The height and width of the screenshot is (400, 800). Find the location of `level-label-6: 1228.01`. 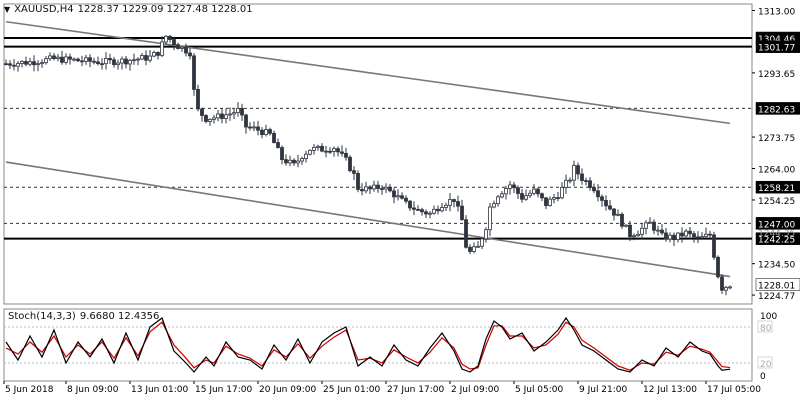

level-label-6: 1228.01 is located at coordinates (776, 287).